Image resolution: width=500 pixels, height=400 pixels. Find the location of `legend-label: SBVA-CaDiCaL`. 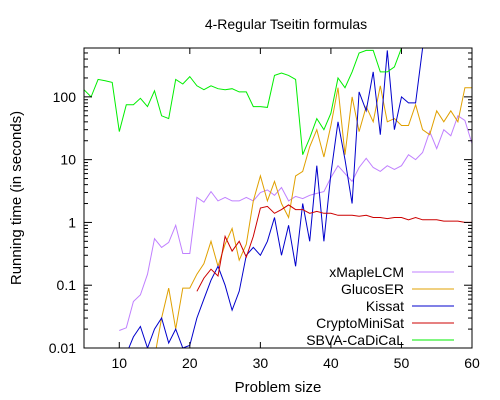

legend-label: SBVA-CaDiCaL is located at coordinates (355, 340).